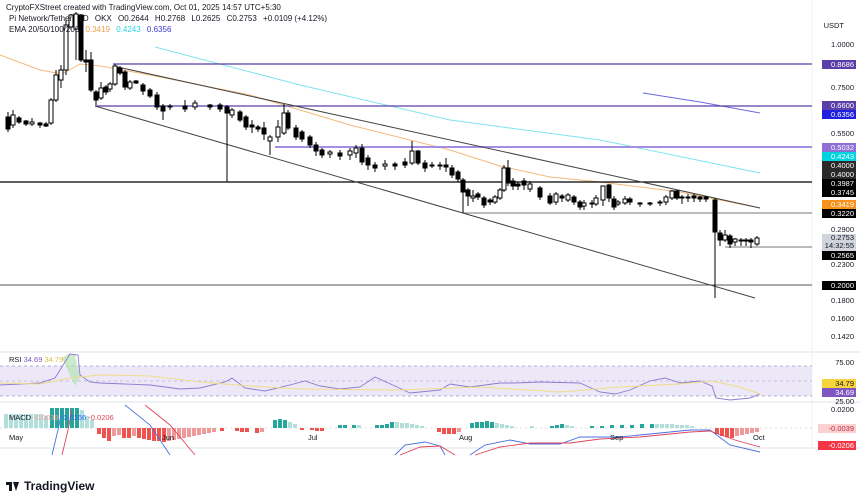  Describe the element at coordinates (842, 44) in the screenshot. I see `price-tick: 1.0000` at that location.